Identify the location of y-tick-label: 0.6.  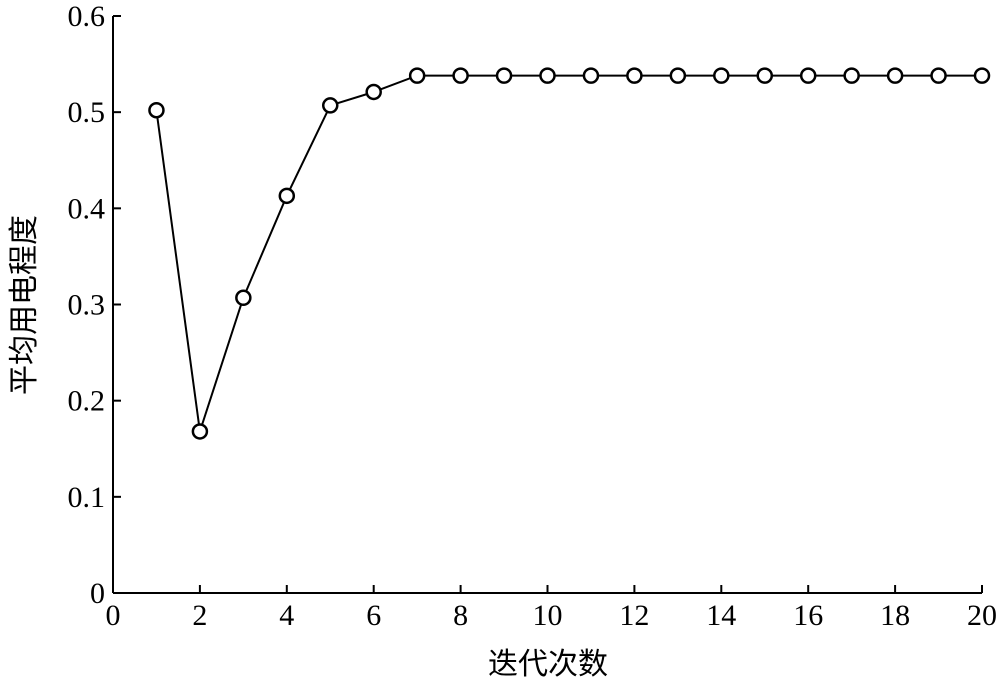
(87, 16).